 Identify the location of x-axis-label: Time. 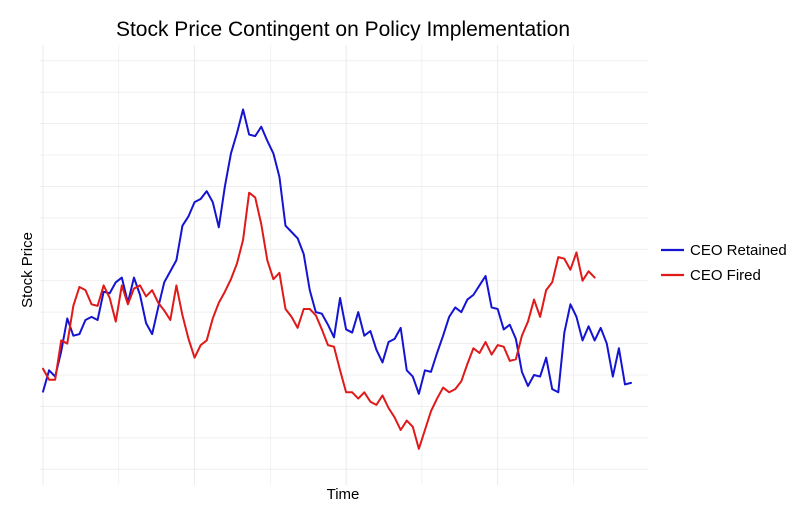
(343, 494).